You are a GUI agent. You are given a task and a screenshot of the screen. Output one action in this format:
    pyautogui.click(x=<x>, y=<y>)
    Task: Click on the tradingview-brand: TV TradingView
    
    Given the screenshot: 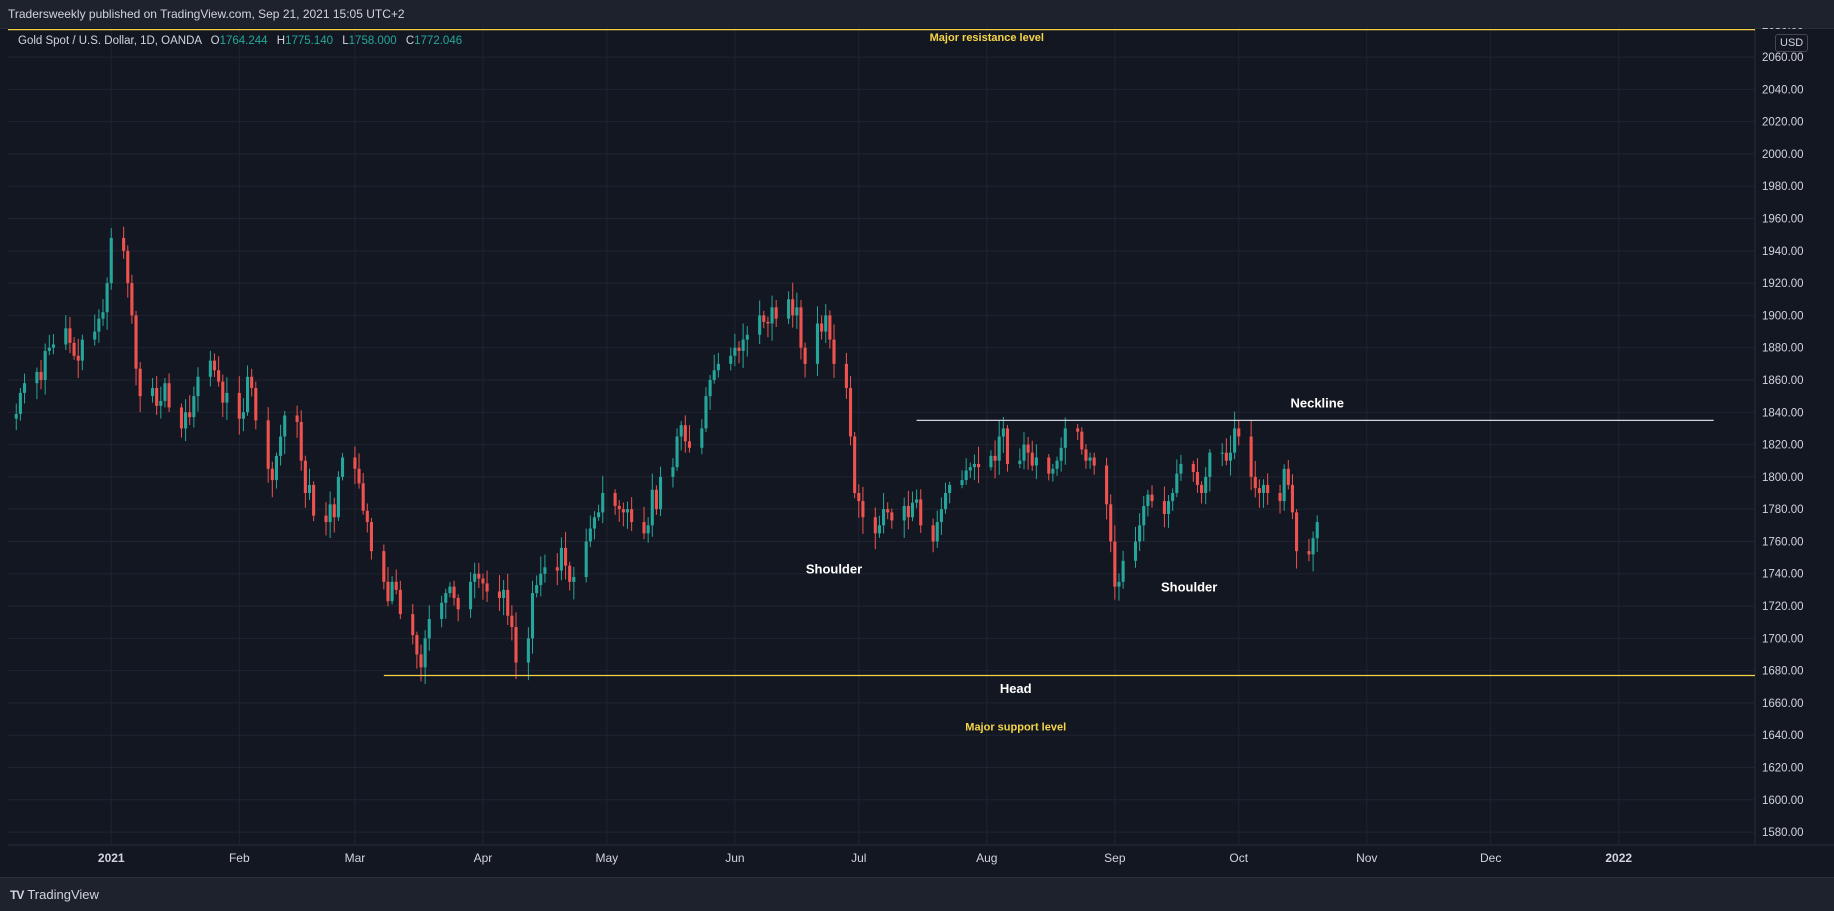 What is the action you would take?
    pyautogui.click(x=54, y=894)
    